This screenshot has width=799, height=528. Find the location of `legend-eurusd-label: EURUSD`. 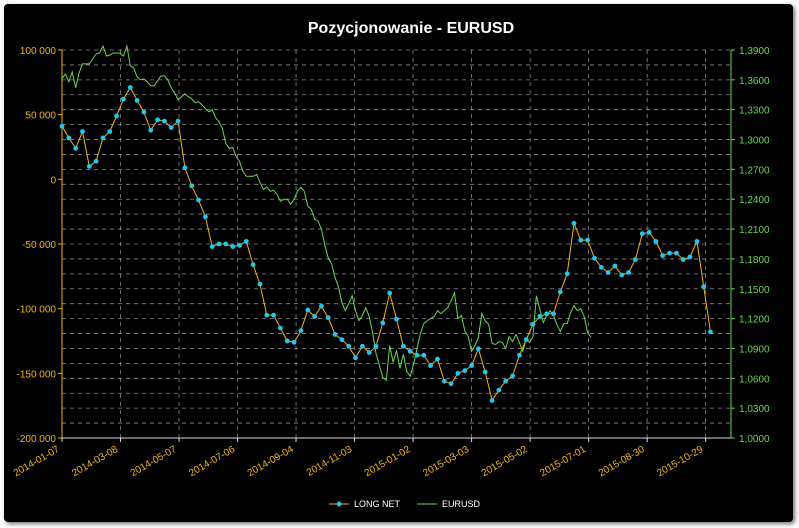

legend-eurusd-label: EURUSD is located at coordinates (461, 504).